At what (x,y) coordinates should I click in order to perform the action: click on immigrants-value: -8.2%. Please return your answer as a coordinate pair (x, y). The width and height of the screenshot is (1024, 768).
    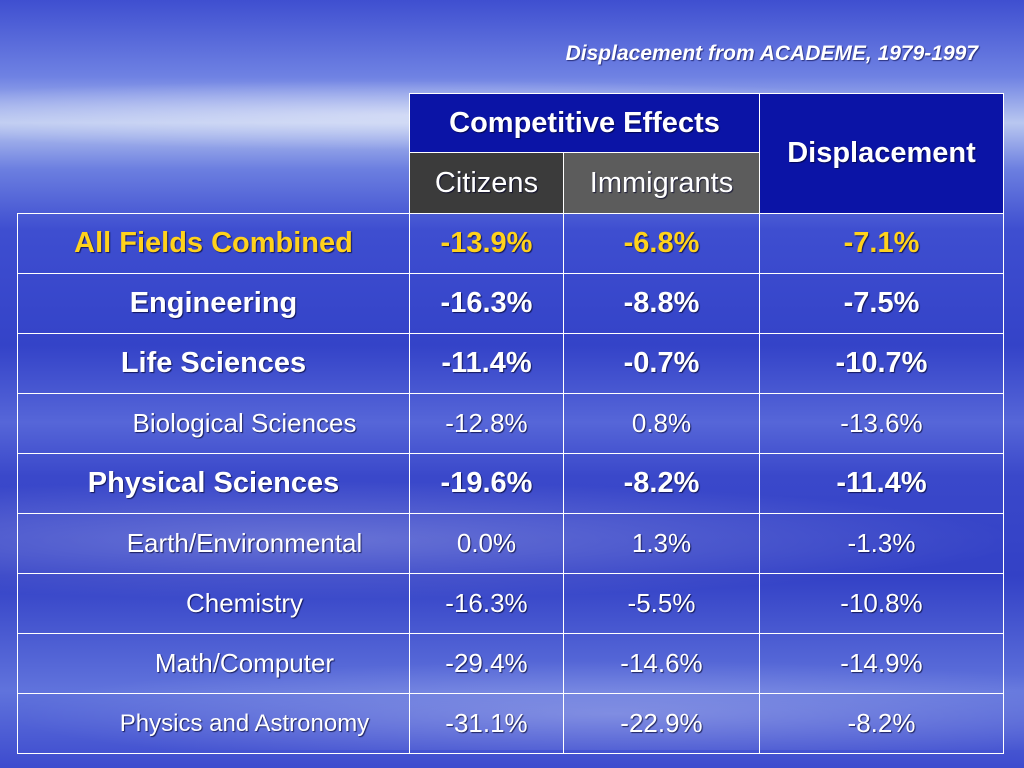
    Looking at the image, I should click on (661, 483).